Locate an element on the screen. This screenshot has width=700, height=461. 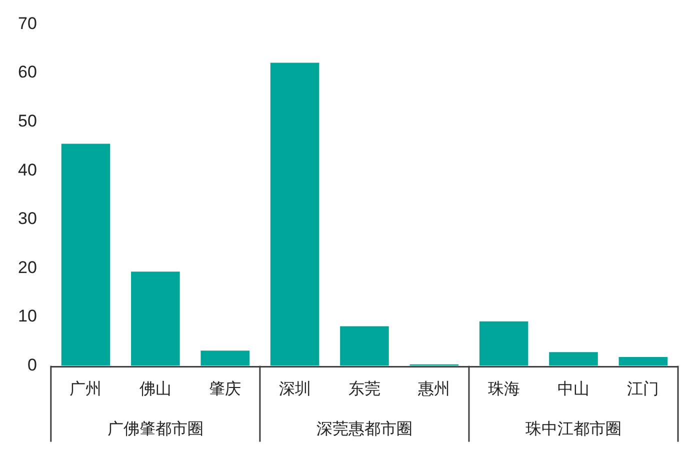
x-tick-label: 江门 is located at coordinates (643, 389).